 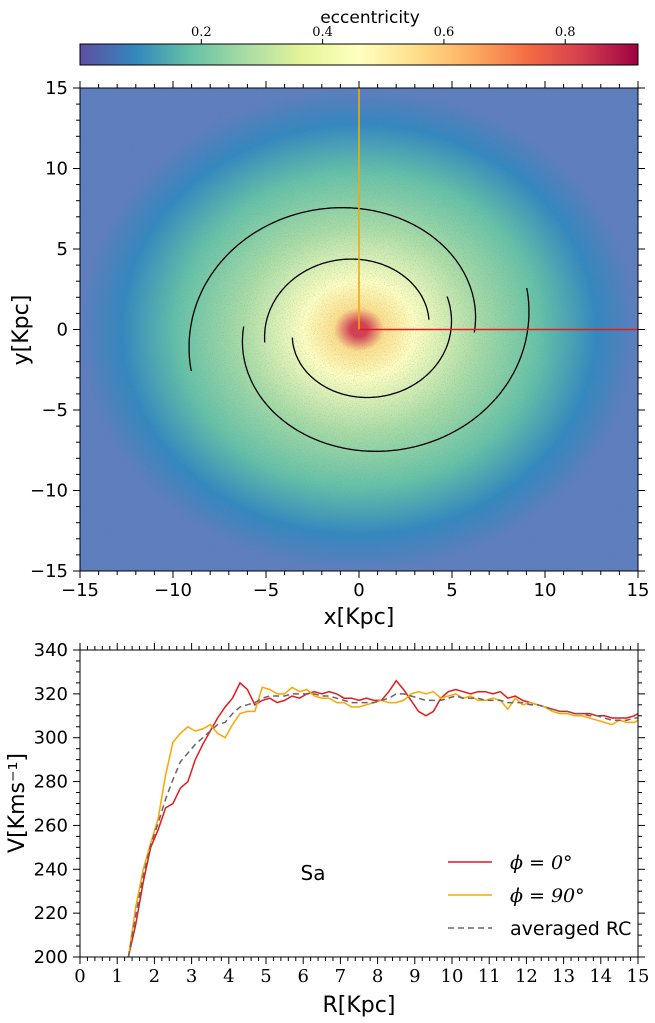 What do you see at coordinates (79, 976) in the screenshot?
I see `rc-x-tick-label: 0` at bounding box center [79, 976].